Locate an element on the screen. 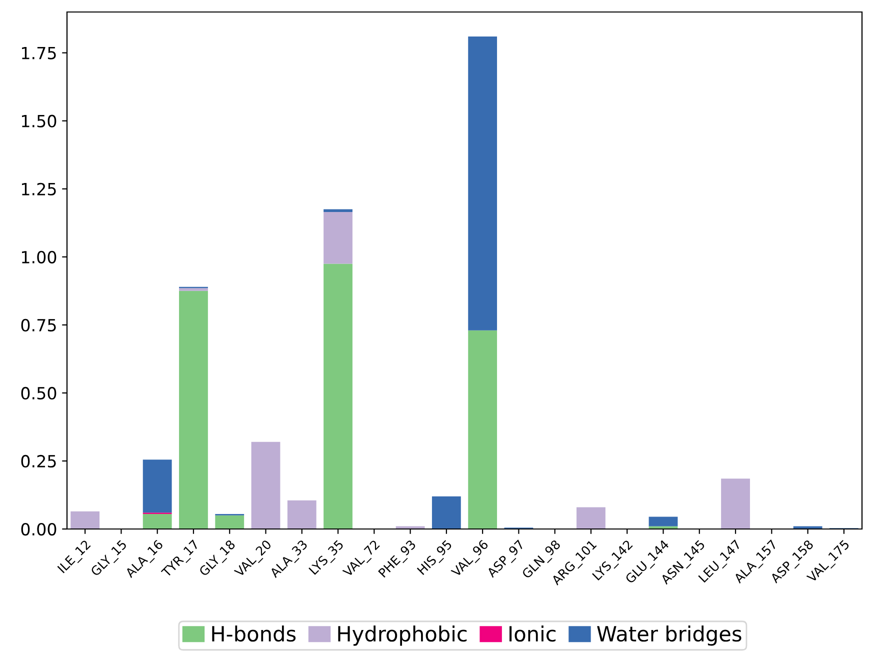 The image size is (873, 657). y-tick-label: 0.50 is located at coordinates (38, 393).